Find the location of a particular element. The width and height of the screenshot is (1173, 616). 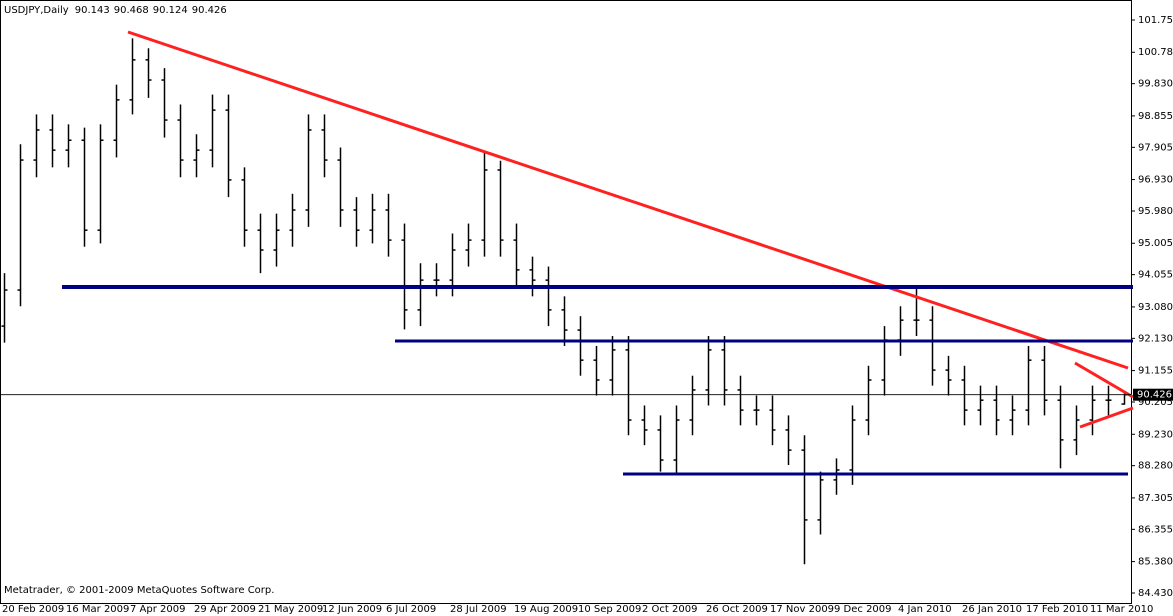

last-open: 90.143 is located at coordinates (92, 10).